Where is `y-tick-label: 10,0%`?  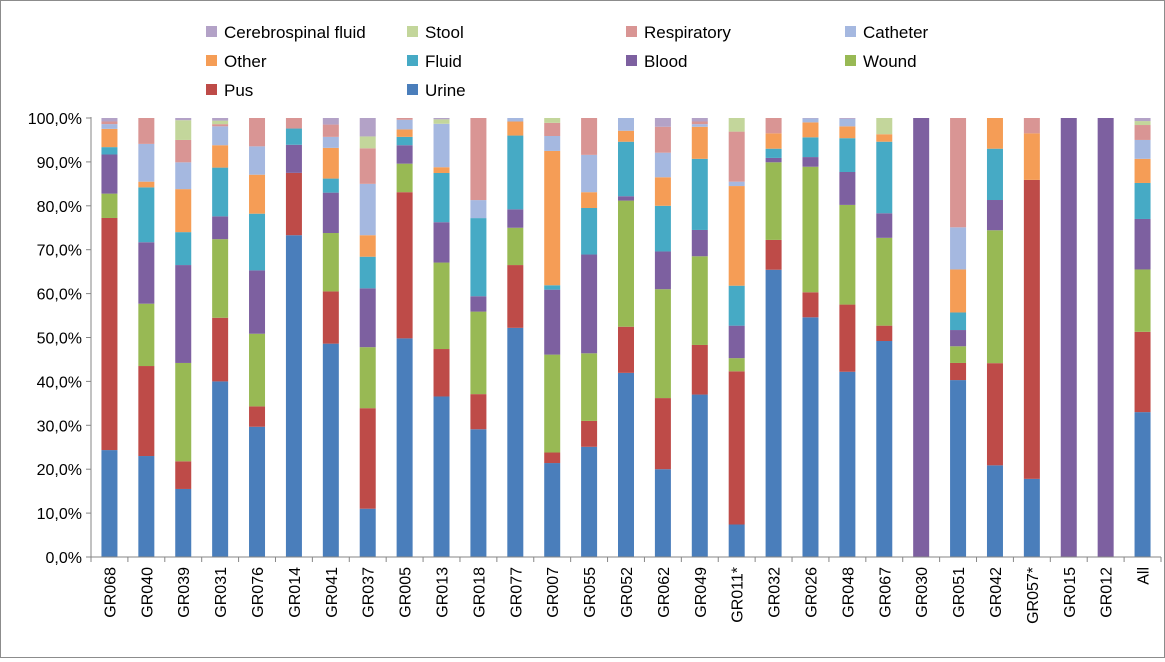
y-tick-label: 10,0% is located at coordinates (59, 514).